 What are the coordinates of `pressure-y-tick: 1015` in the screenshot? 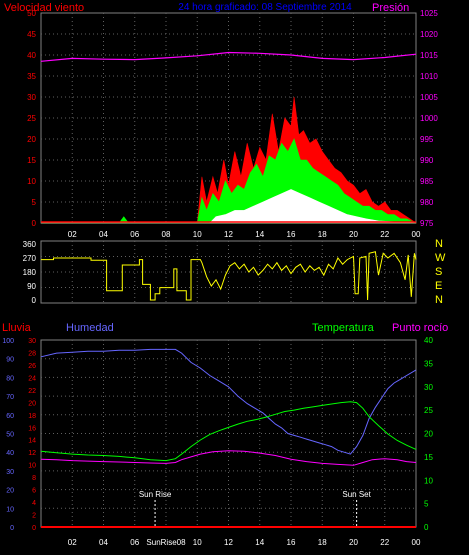 It's located at (429, 55).